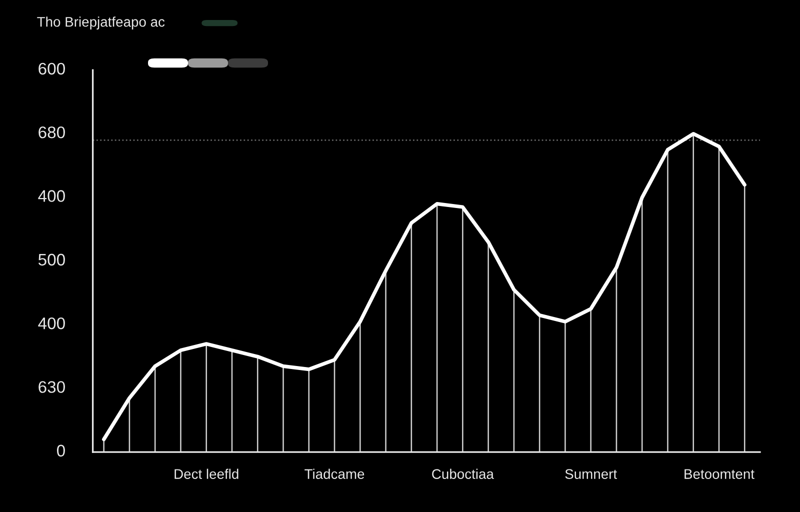 This screenshot has height=512, width=800. What do you see at coordinates (334, 473) in the screenshot?
I see `x-tick-label: Tiadcame` at bounding box center [334, 473].